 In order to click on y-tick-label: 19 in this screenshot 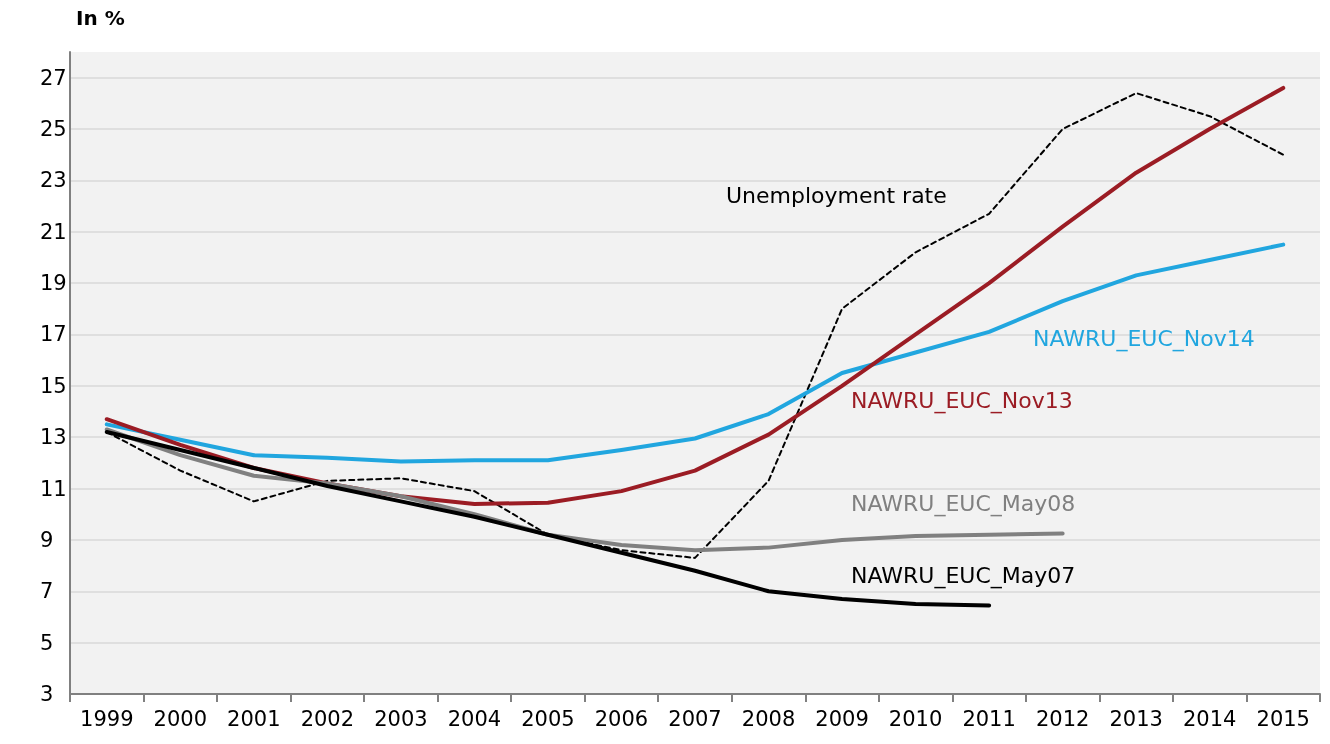, I will do `click(53, 283)`.